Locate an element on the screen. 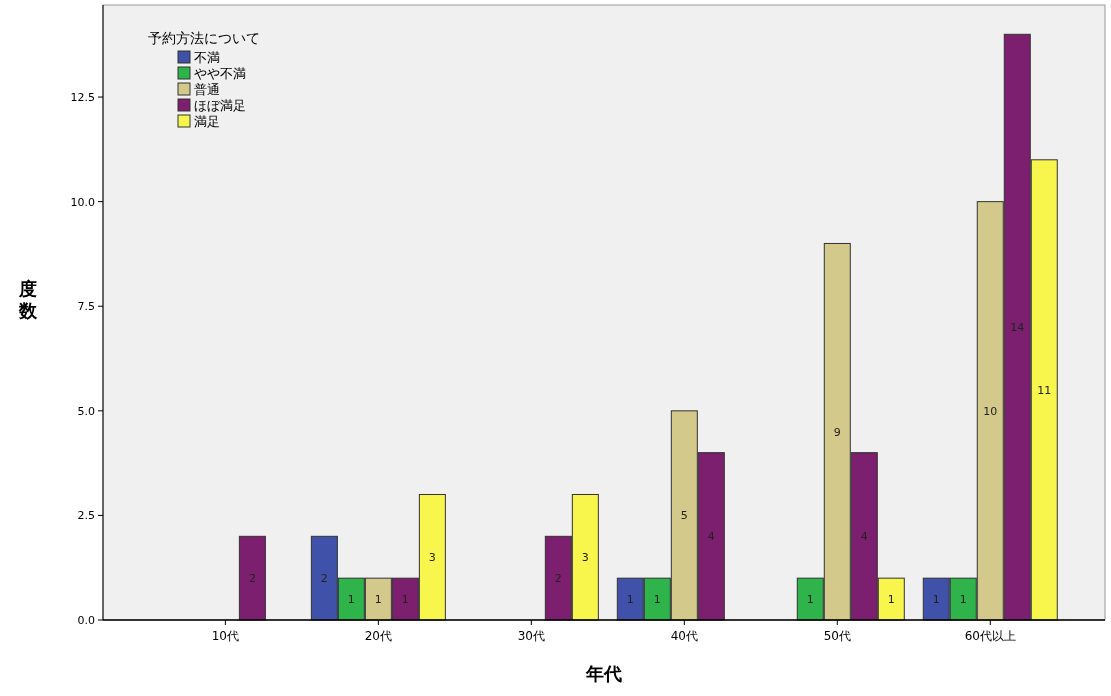 This screenshot has height=696, width=1111. data-label: 5 is located at coordinates (684, 516).